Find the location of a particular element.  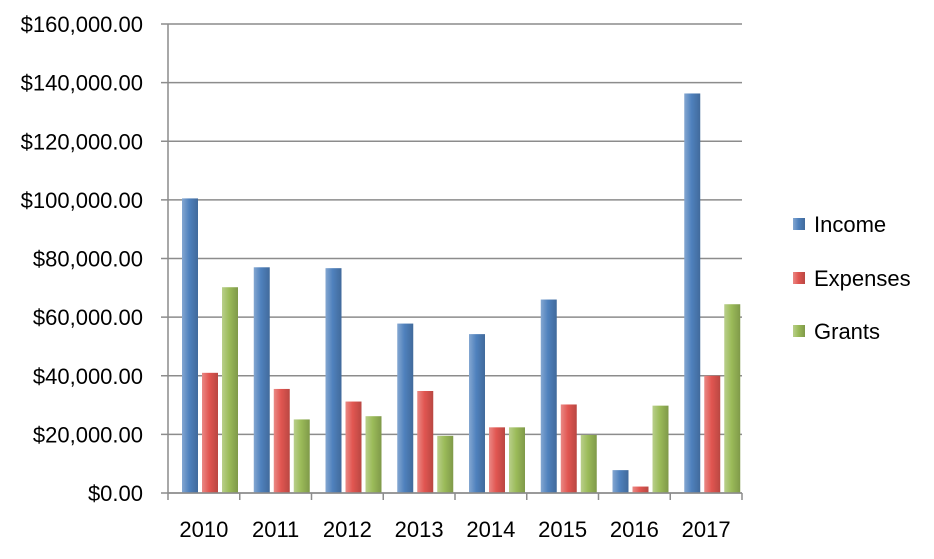

bar-expenses-2010 is located at coordinates (210, 432).